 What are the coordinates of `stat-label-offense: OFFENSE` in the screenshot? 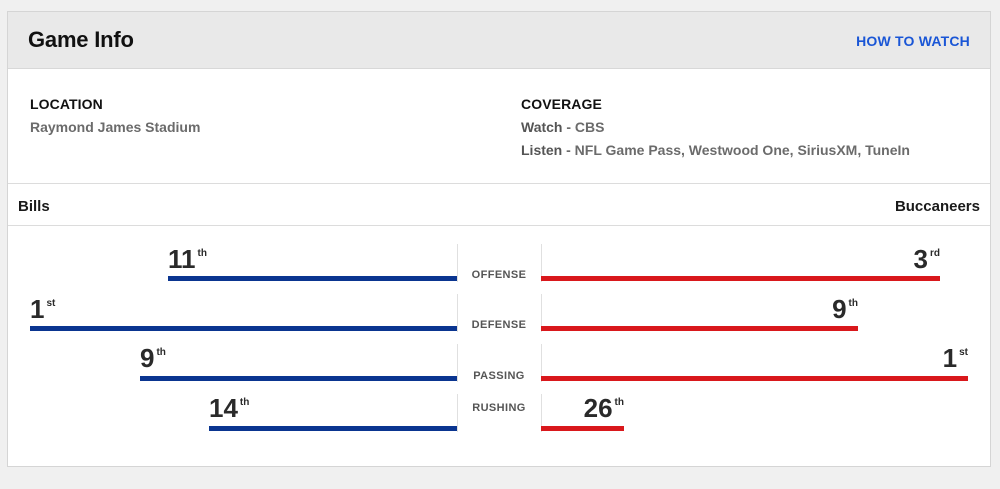 It's located at (499, 275).